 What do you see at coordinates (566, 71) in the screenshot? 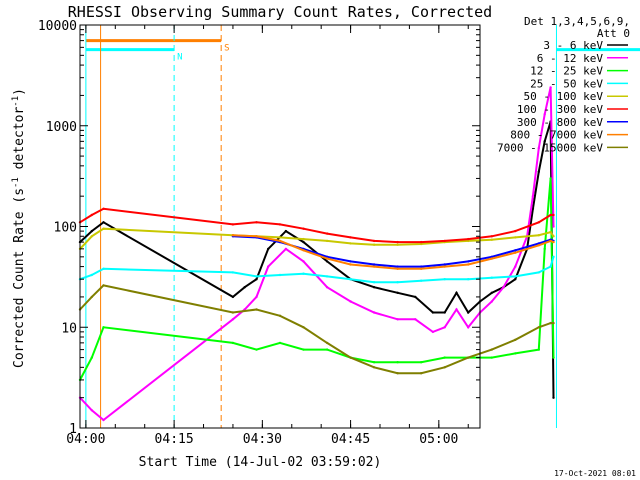
I see `legend-entry-label: 12 - 25 keV` at bounding box center [566, 71].